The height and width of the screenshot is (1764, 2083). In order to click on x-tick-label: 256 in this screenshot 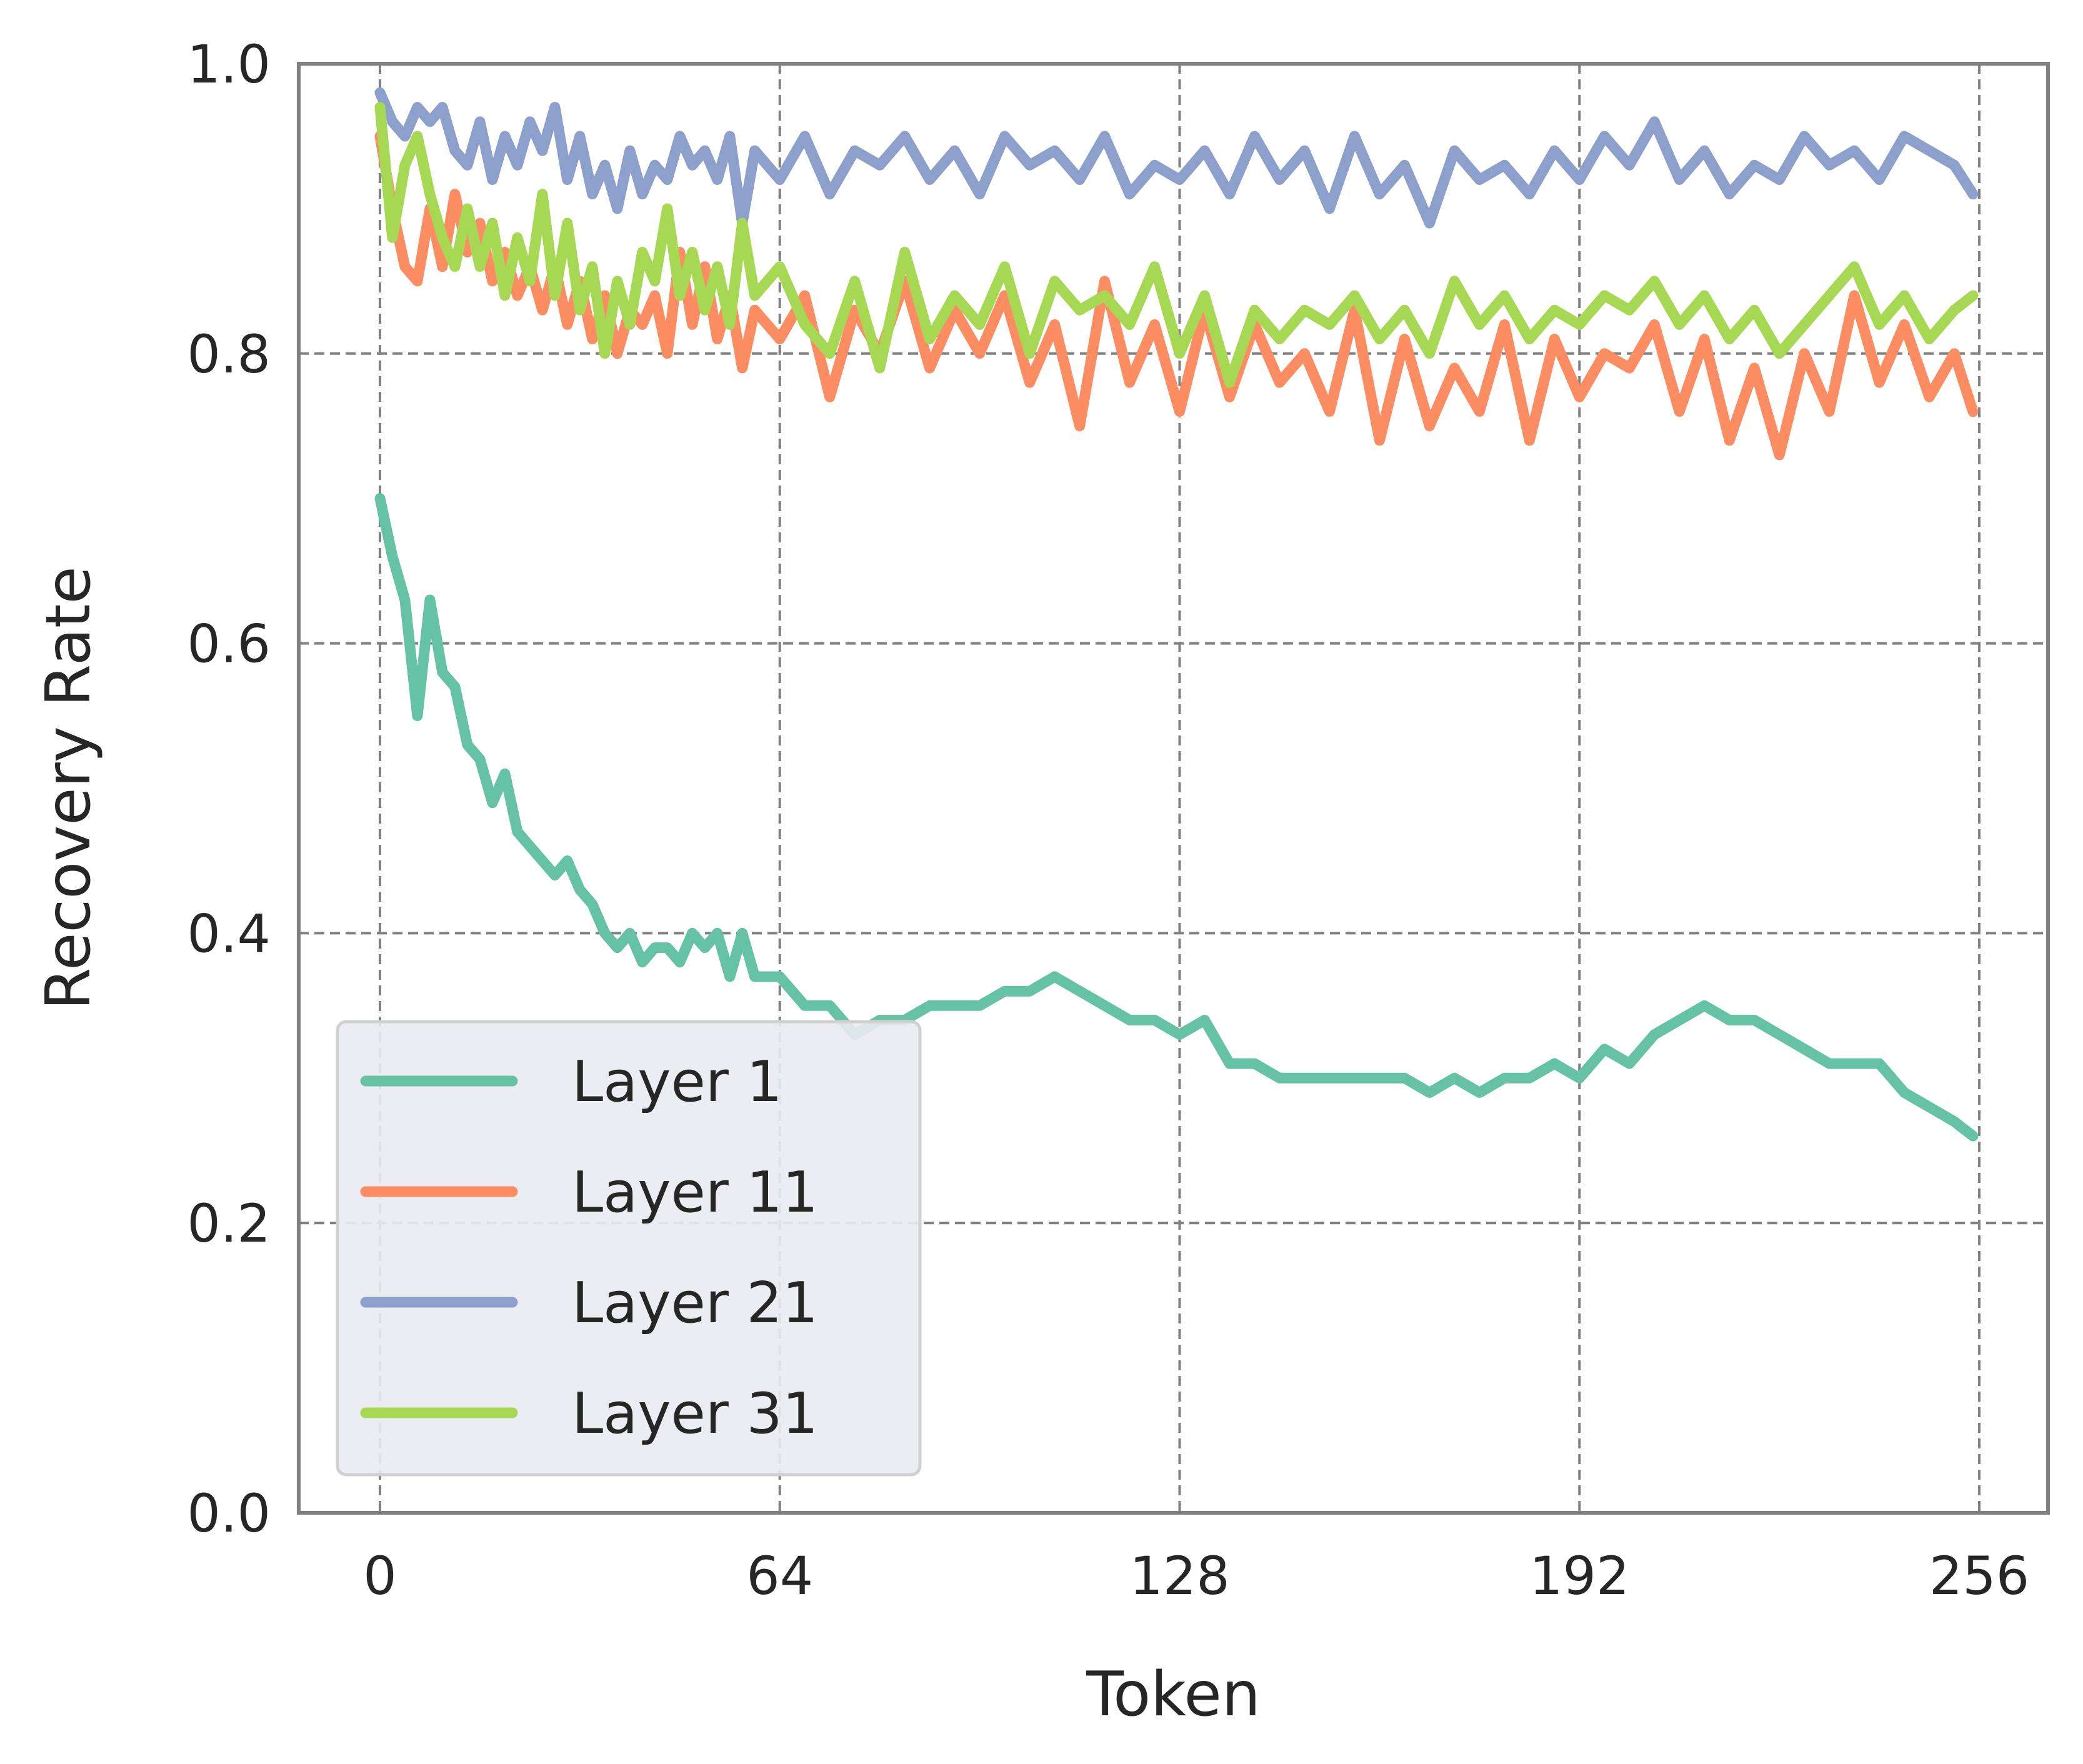, I will do `click(1979, 1576)`.